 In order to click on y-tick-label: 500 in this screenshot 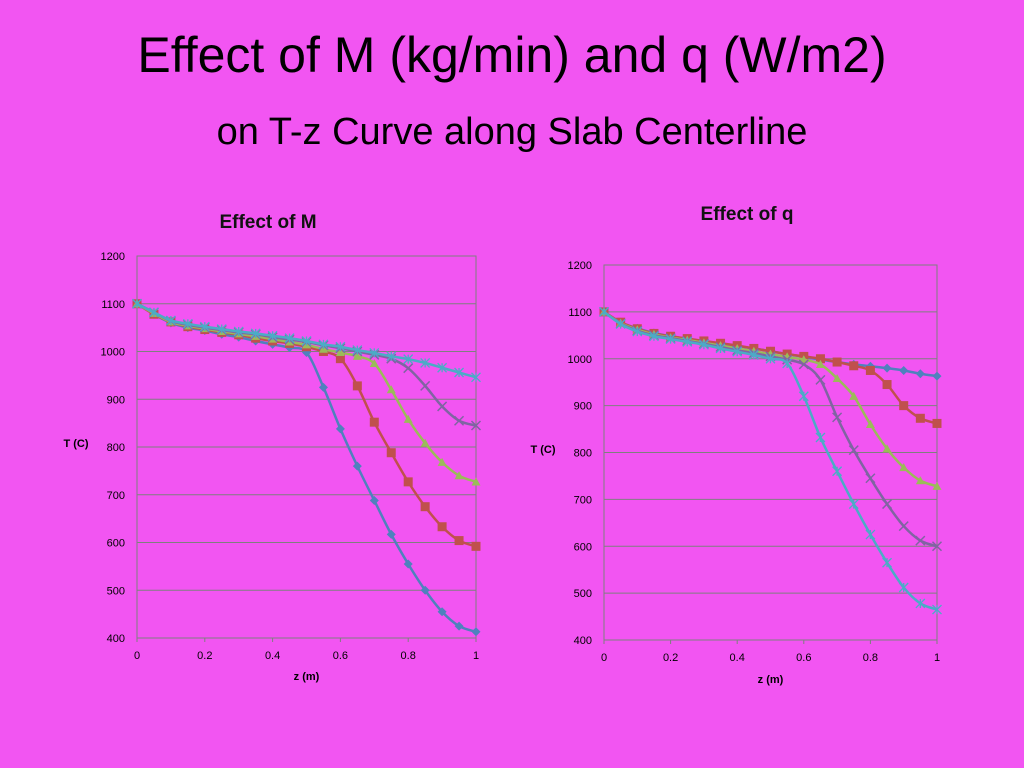, I will do `click(583, 594)`.